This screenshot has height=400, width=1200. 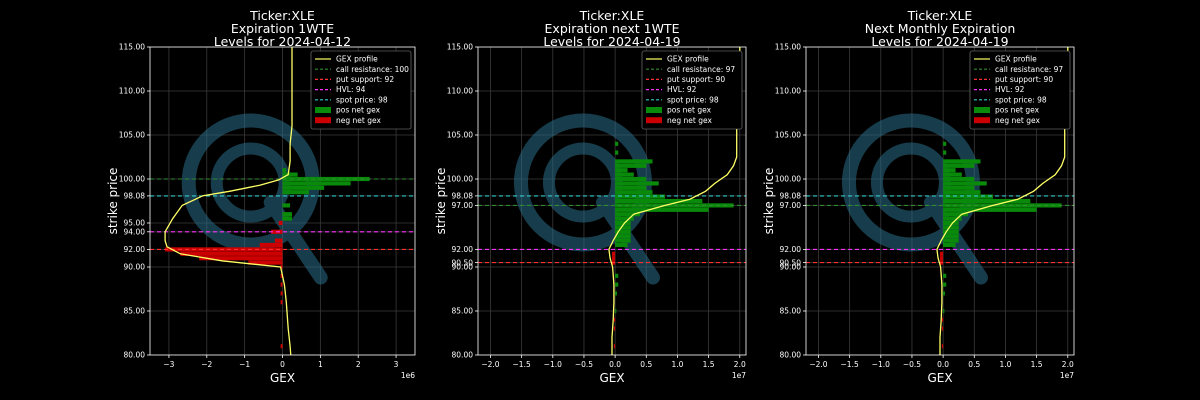 I want to click on y-tick-label: 95.00, so click(x=135, y=223).